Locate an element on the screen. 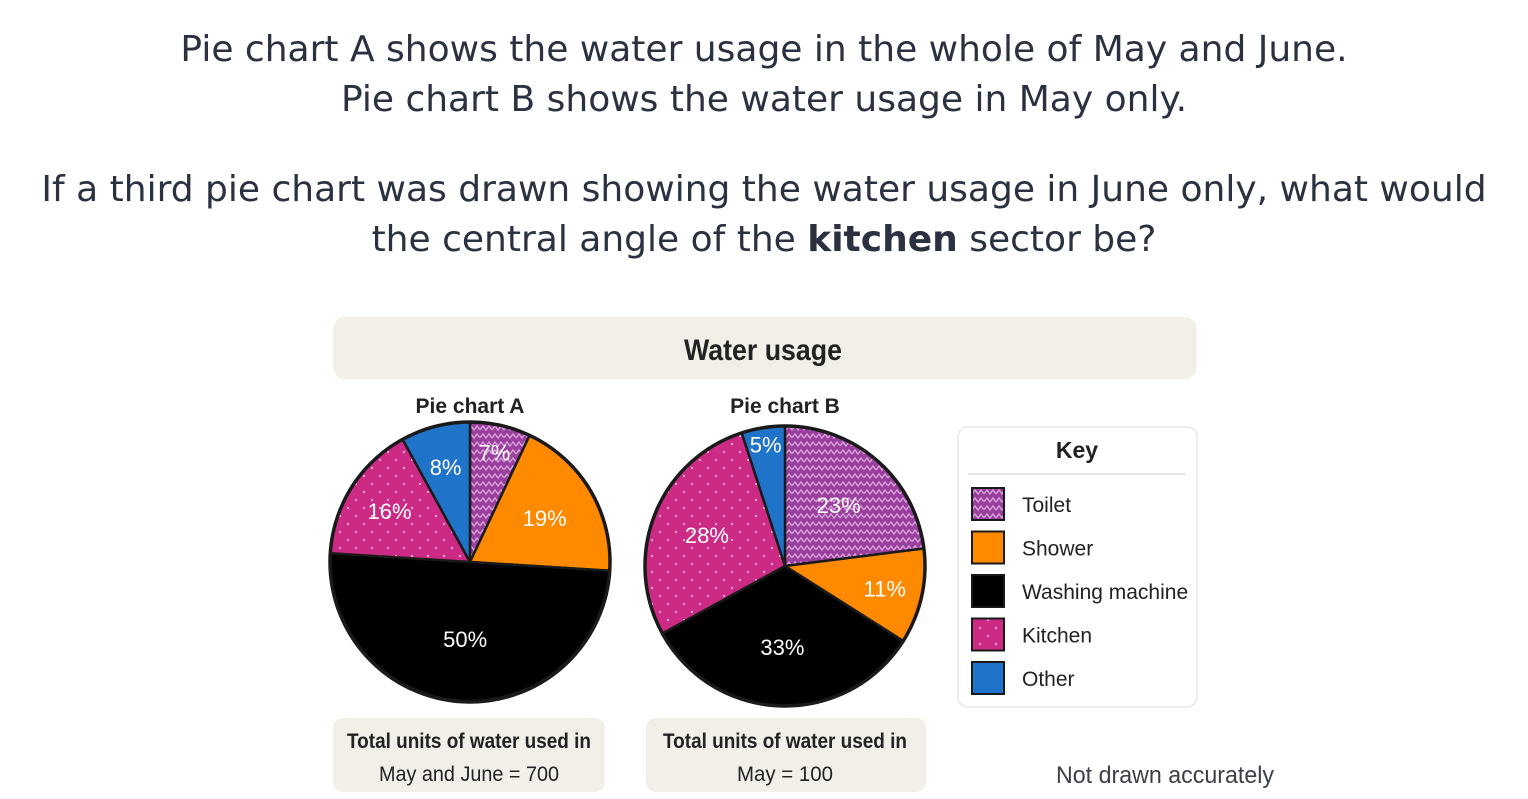 The image size is (1528, 799). pie-chart-b: 23% 11% 33% 28% 5% is located at coordinates (785, 566).